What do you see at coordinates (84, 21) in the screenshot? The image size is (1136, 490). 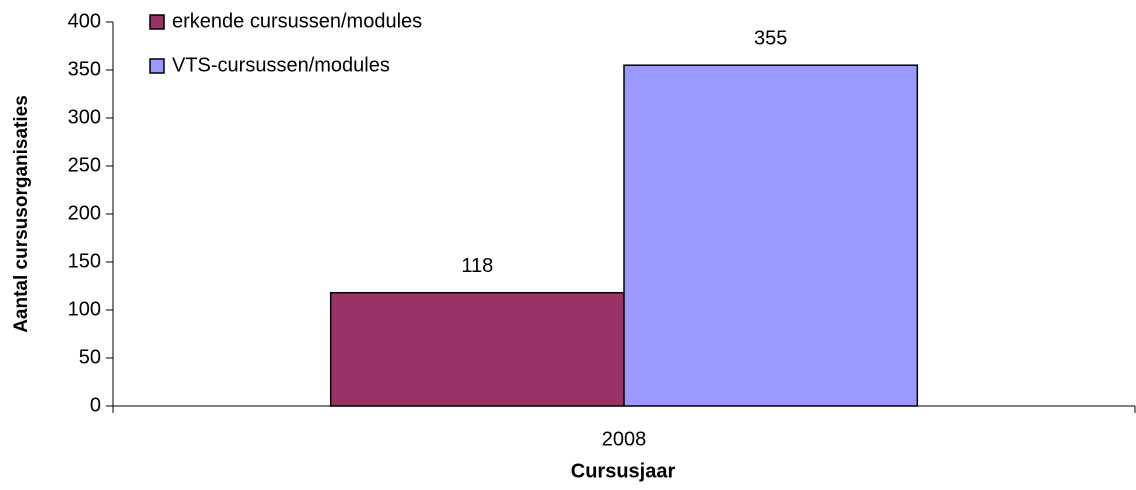 I see `y-tick-label: 400` at bounding box center [84, 21].